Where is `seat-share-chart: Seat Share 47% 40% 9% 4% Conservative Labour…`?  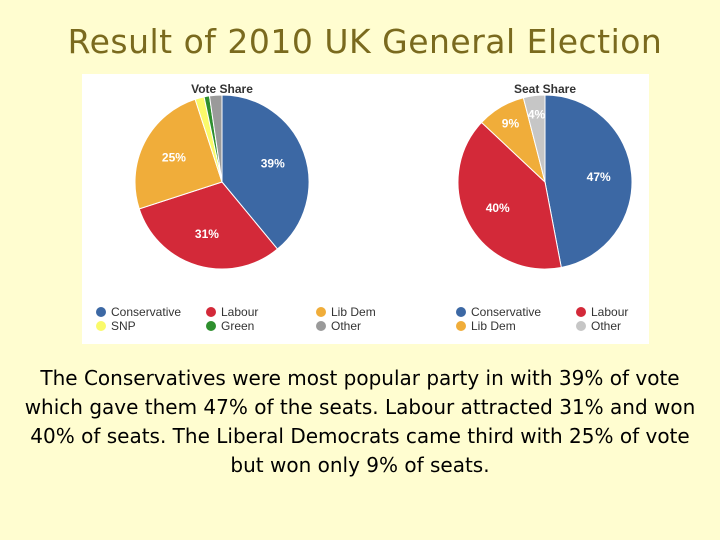
seat-share-chart: Seat Share 47% 40% 9% 4% Conservative Labour… is located at coordinates (544, 207).